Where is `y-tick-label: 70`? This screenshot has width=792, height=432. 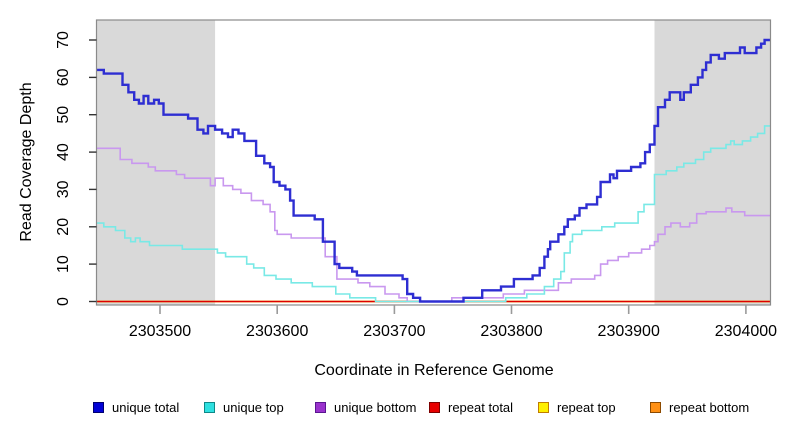
y-tick-label: 70 is located at coordinates (63, 40).